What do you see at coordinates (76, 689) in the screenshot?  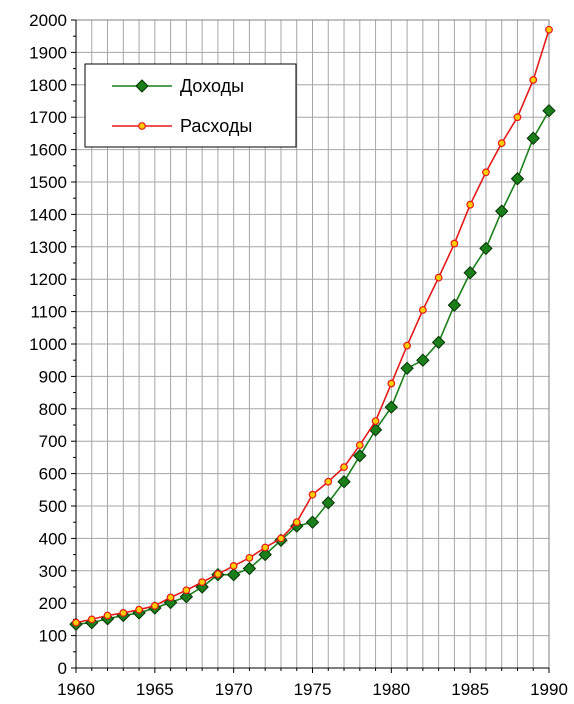 I see `x-tick-label: 1960` at bounding box center [76, 689].